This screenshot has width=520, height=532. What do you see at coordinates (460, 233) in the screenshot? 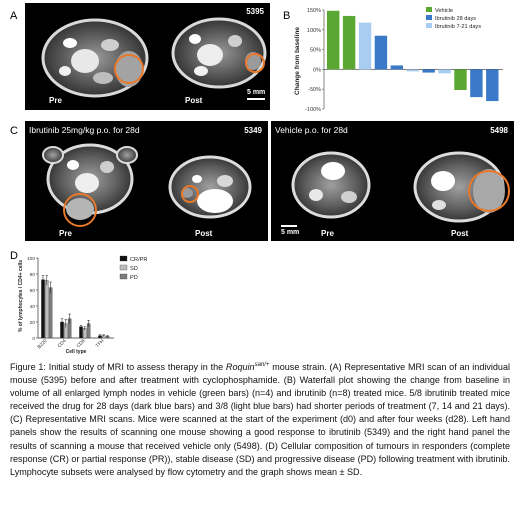
I see `post-label-c-right: Post` at bounding box center [460, 233].